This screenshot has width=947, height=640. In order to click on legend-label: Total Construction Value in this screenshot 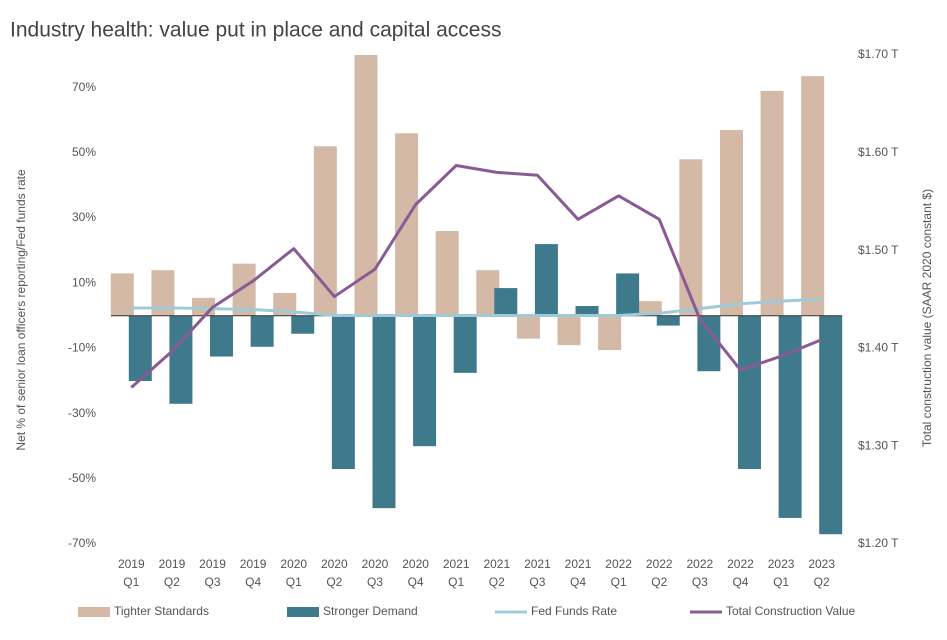, I will do `click(791, 611)`.